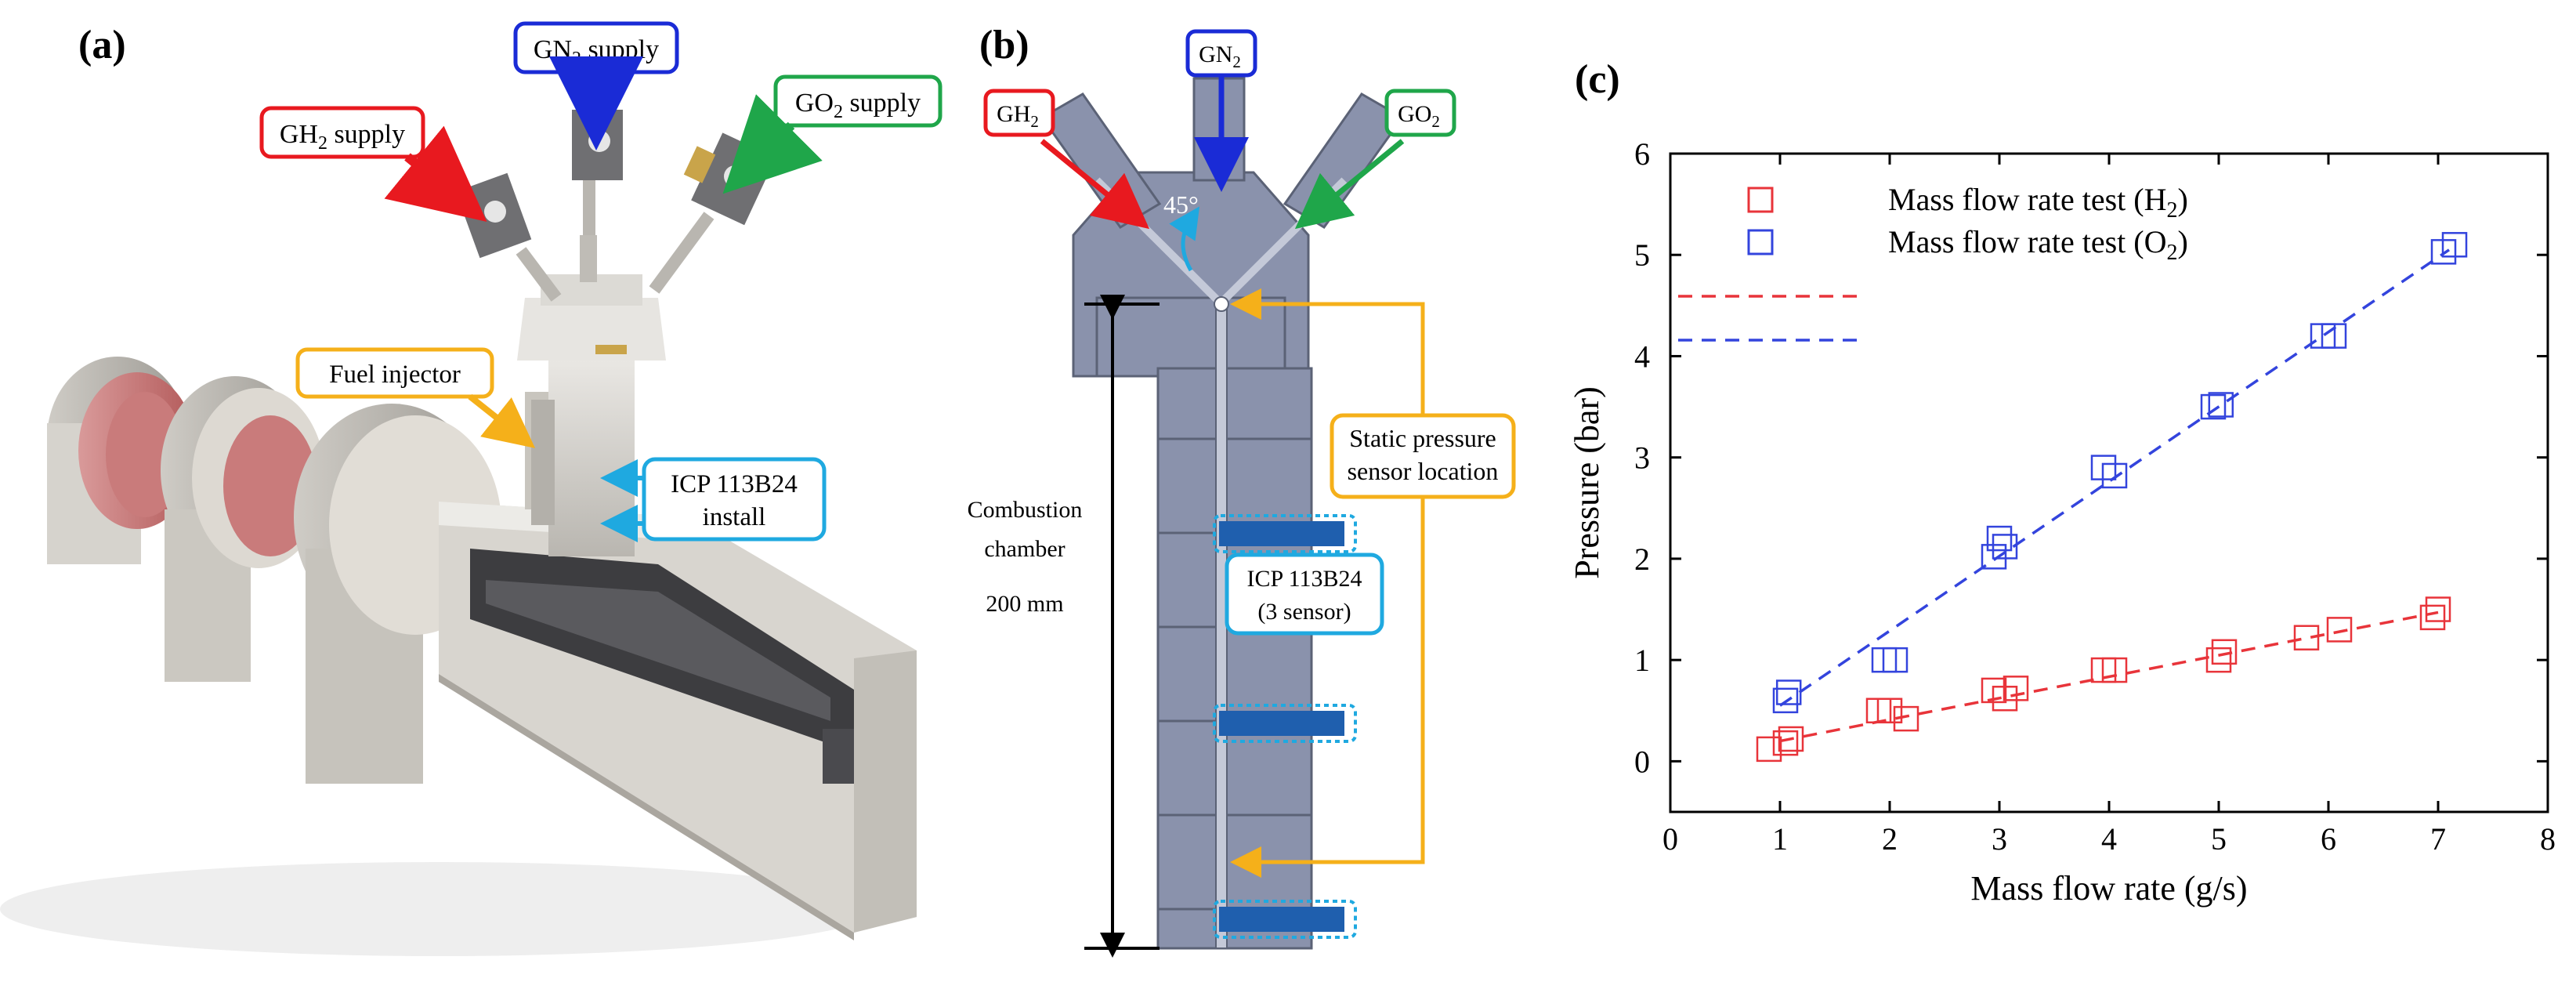 The width and height of the screenshot is (2576, 1000). What do you see at coordinates (1236, 62) in the screenshot?
I see `gn2-b-sub: 2` at bounding box center [1236, 62].